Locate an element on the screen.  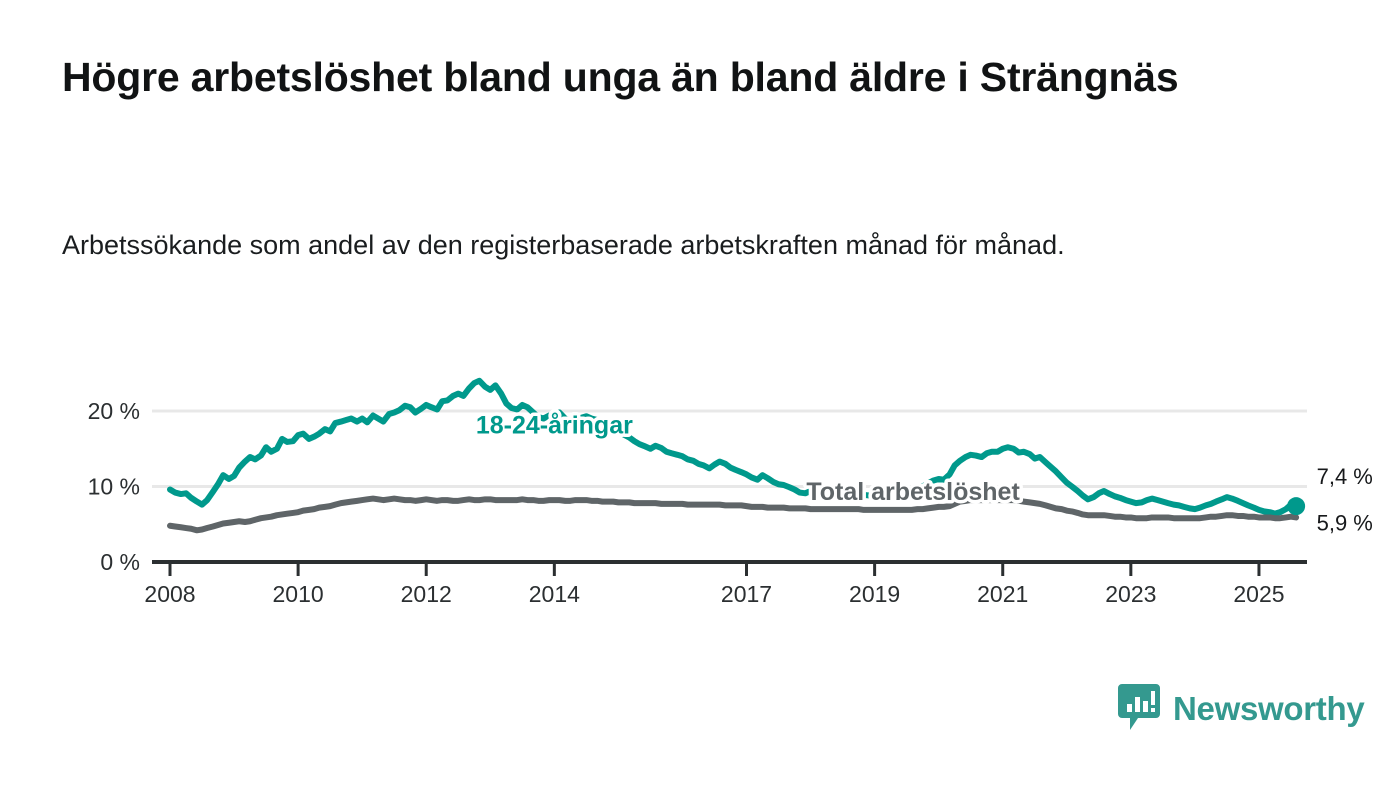
x-axis-tick-label: 2017 is located at coordinates (746, 594).